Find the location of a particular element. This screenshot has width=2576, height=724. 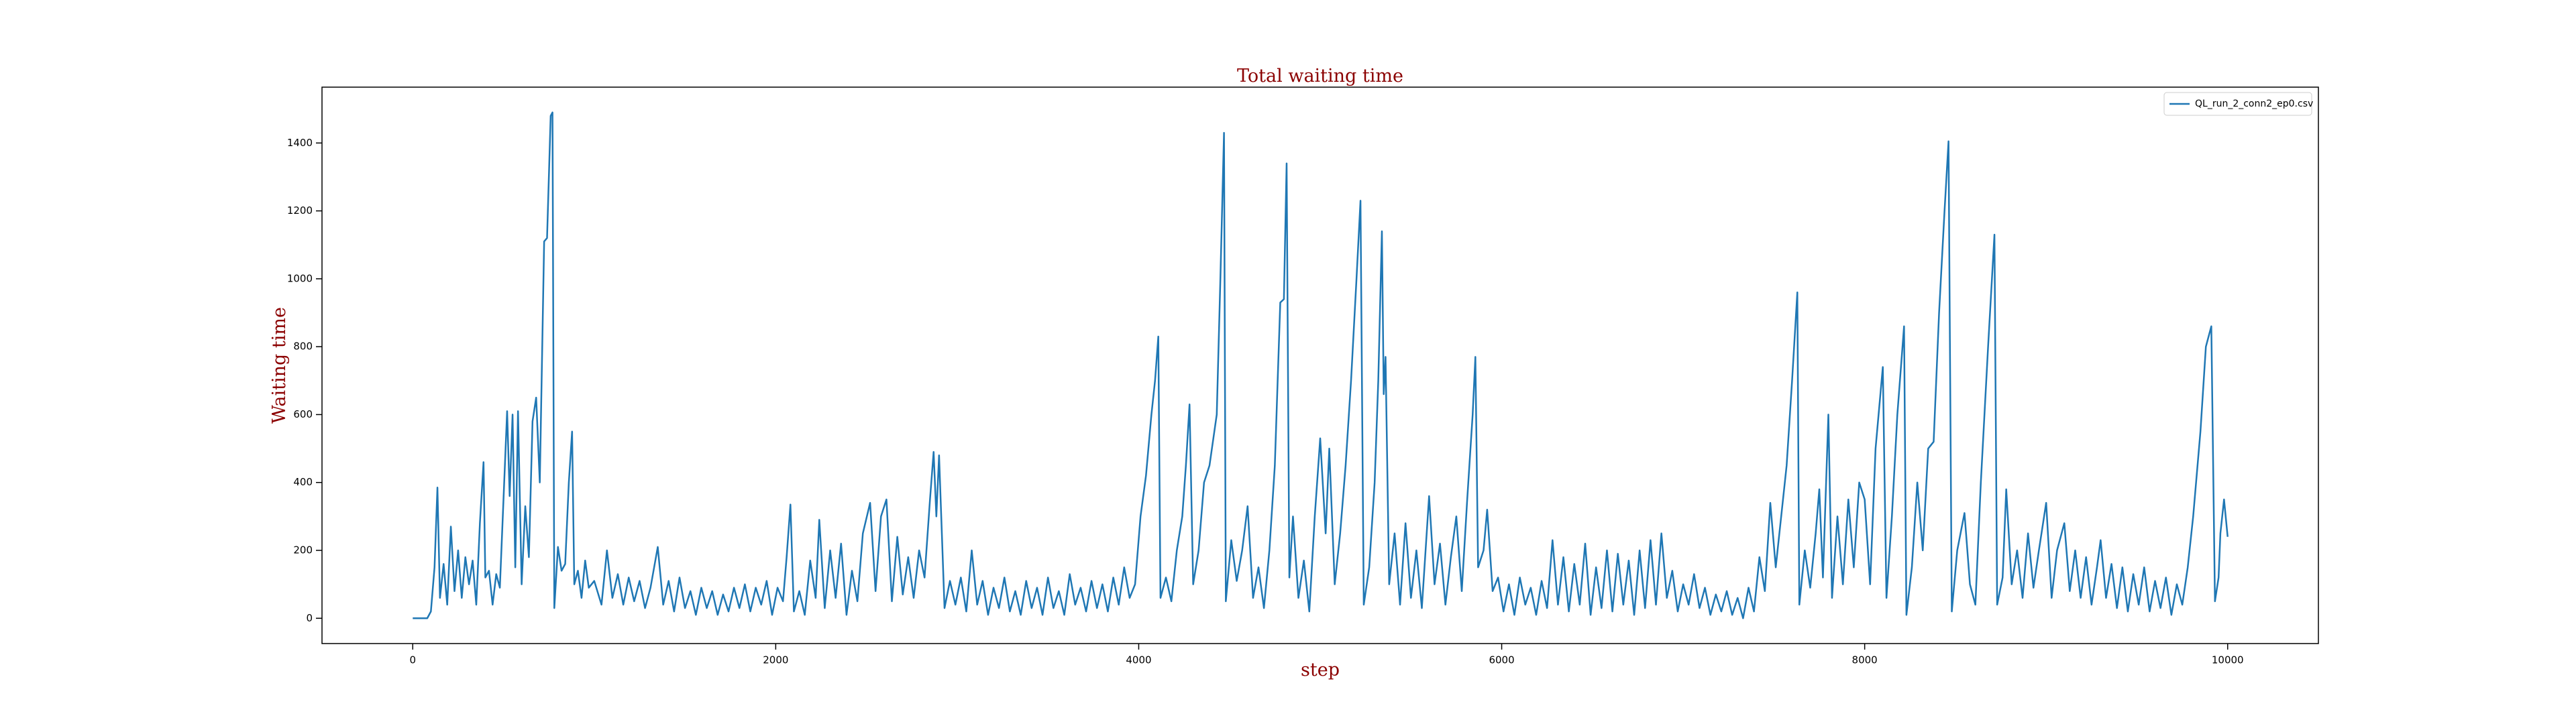

y-tick-label: 400 is located at coordinates (303, 482).